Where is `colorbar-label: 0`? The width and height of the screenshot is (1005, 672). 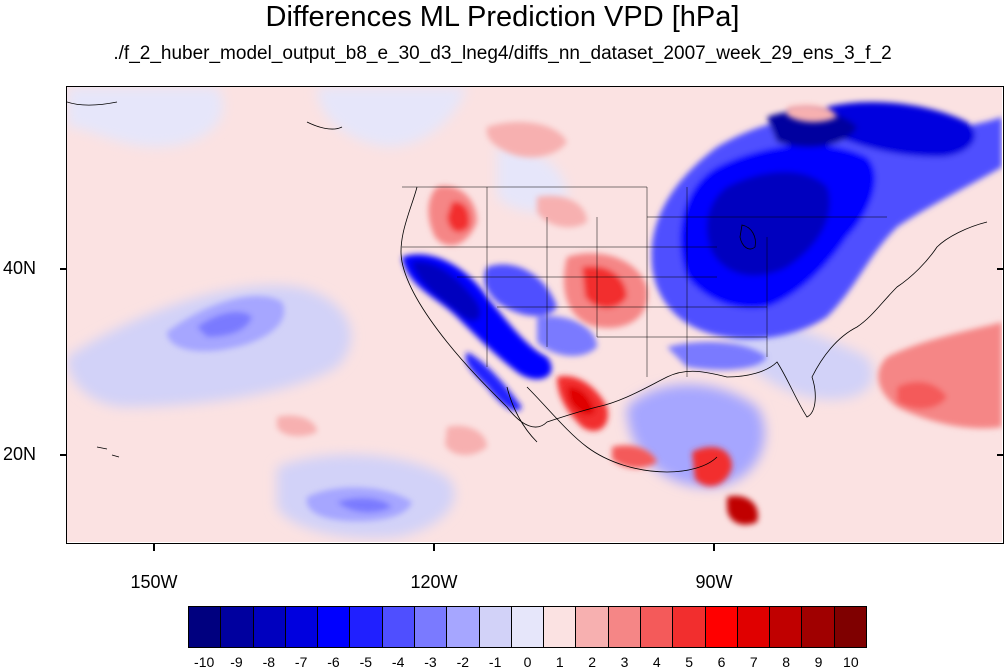 colorbar-label: 0 is located at coordinates (527, 662).